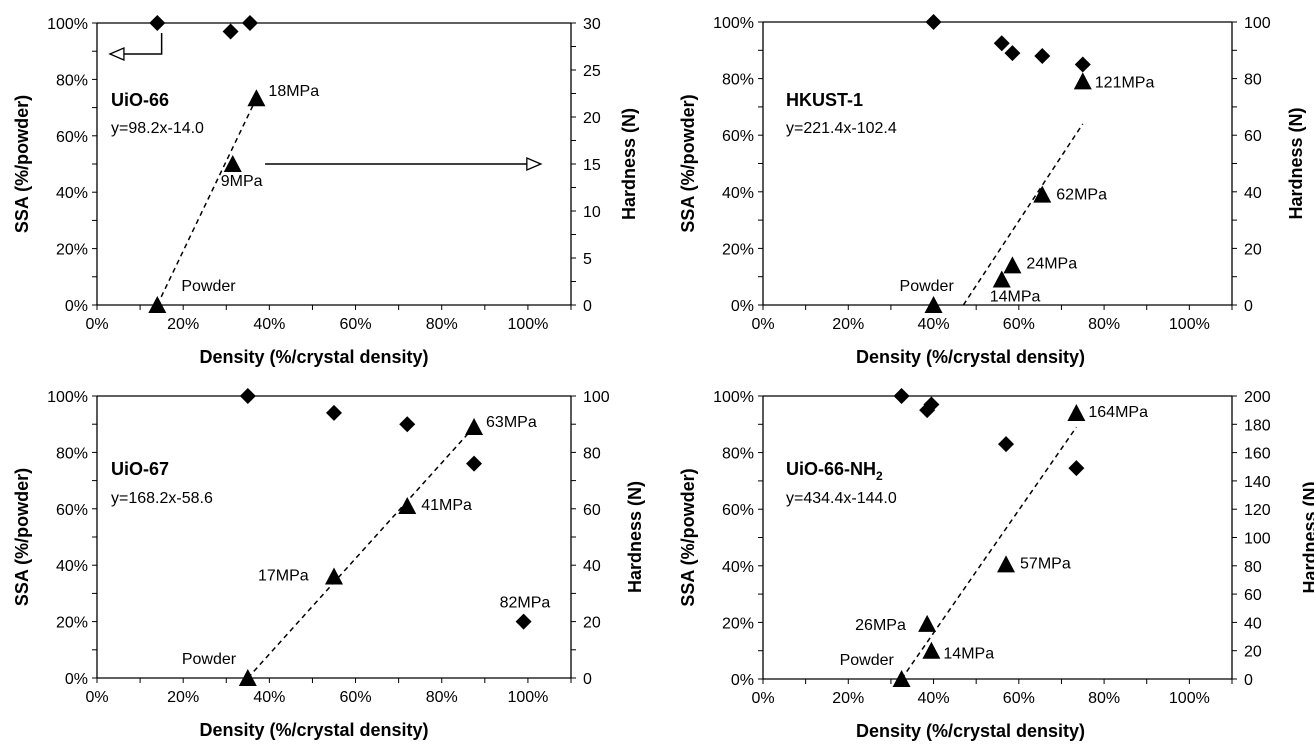 This screenshot has height=754, width=1314. What do you see at coordinates (592, 566) in the screenshot?
I see `panel3-y-tick-label-right: 40` at bounding box center [592, 566].